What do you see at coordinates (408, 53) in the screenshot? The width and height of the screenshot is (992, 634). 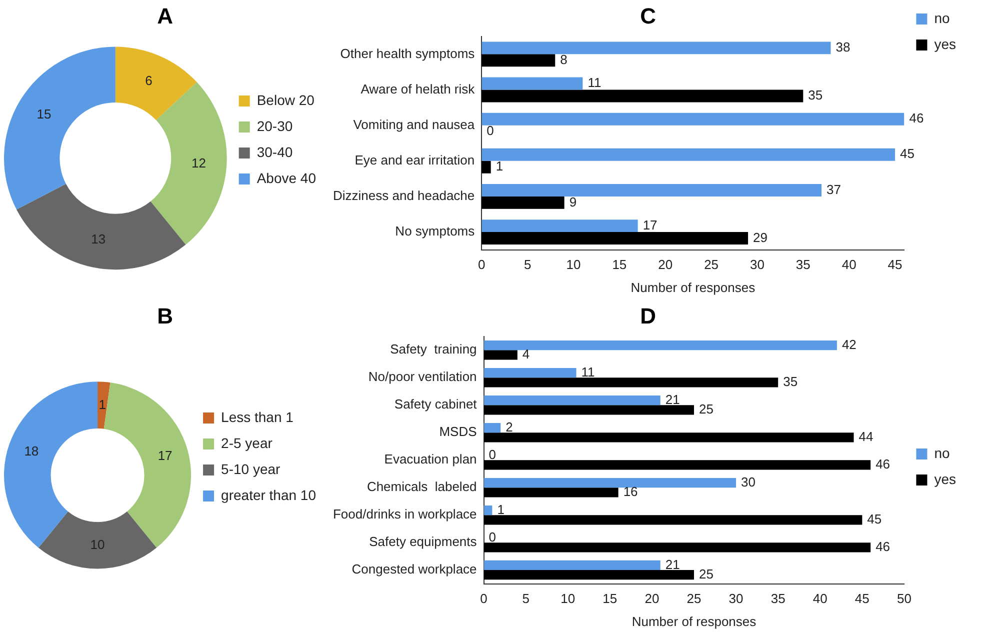 I see `y-tick-label: Other health symptoms` at bounding box center [408, 53].